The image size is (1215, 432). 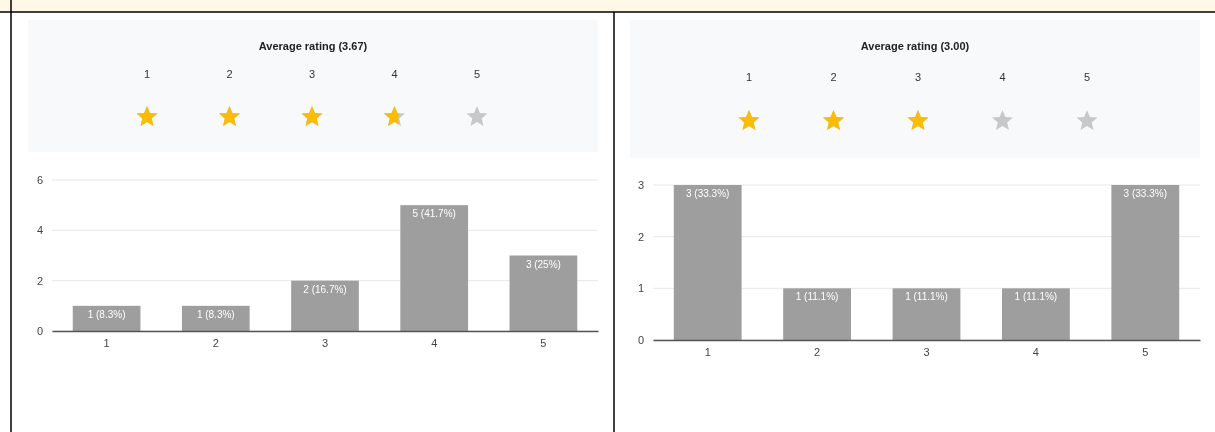 I want to click on data-label: 5 (41.7%), so click(x=434, y=214).